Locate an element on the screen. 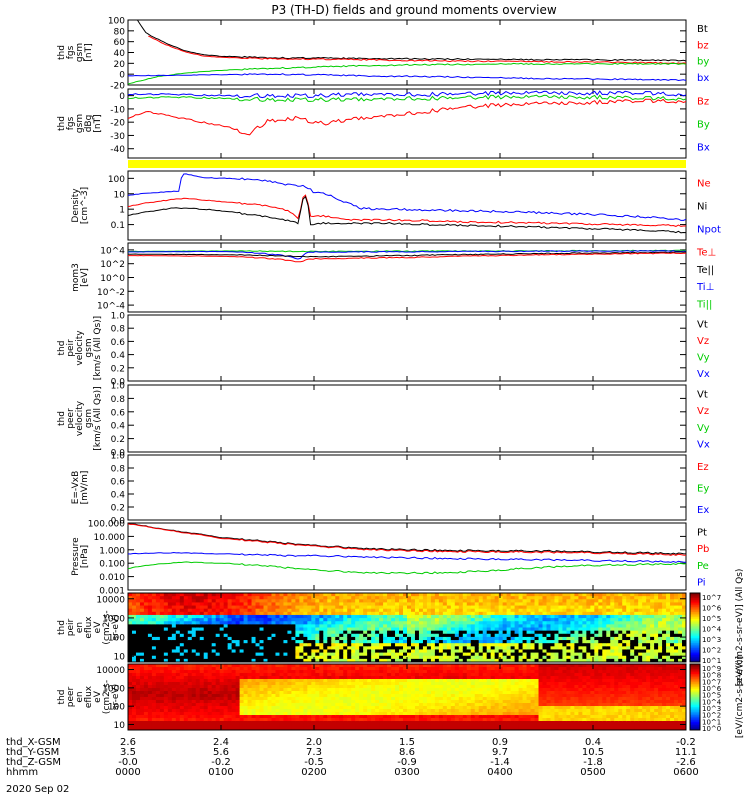 This screenshot has width=750, height=800. colorbar-step is located at coordinates (695, 628).